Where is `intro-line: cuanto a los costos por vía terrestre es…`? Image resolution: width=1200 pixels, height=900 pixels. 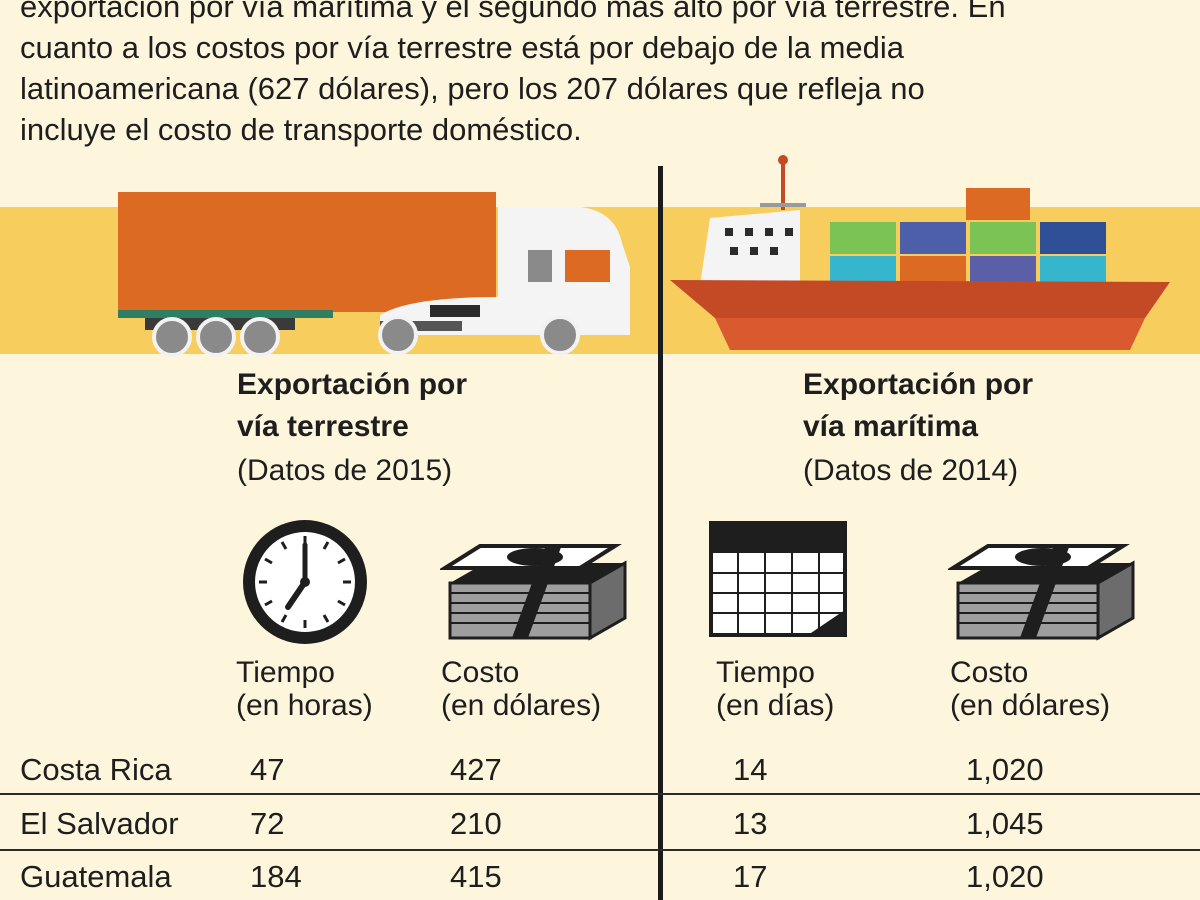
intro-line: cuanto a los costos por vía terrestre es… is located at coordinates (462, 47).